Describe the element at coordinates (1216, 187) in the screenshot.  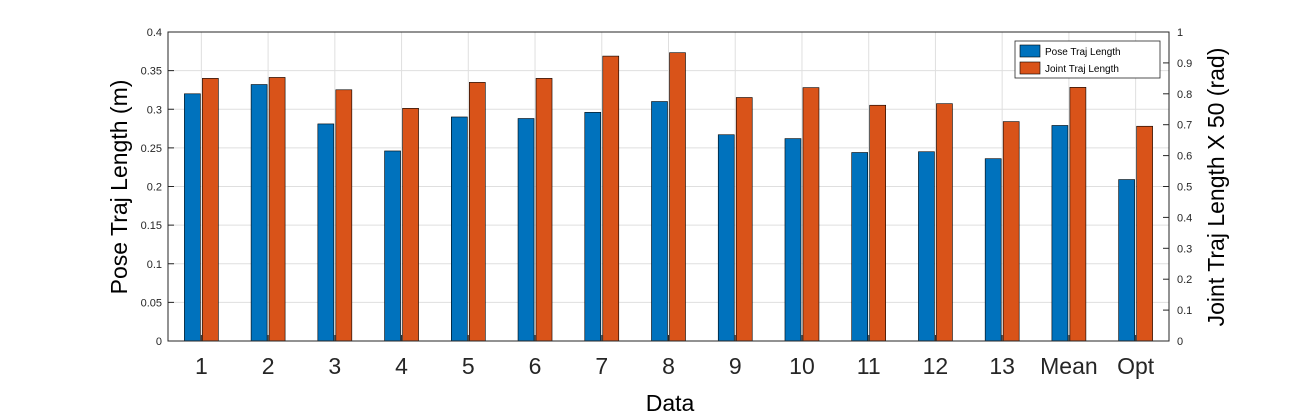
I see `right-y-axis-label: Joint Traj Length X 50 (rad)` at that location.